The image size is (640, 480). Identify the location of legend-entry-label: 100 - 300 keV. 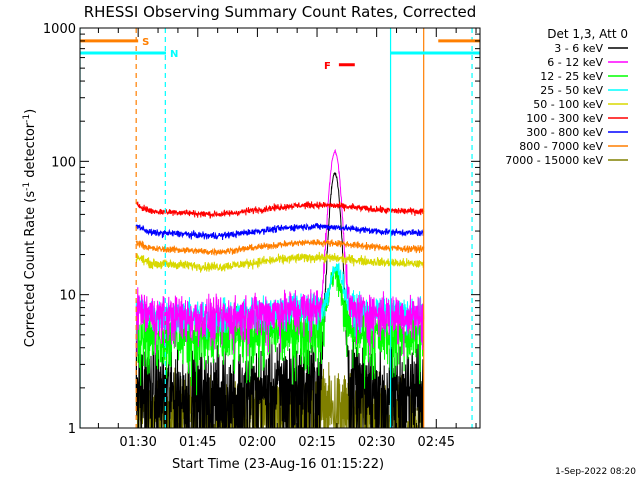
(564, 118).